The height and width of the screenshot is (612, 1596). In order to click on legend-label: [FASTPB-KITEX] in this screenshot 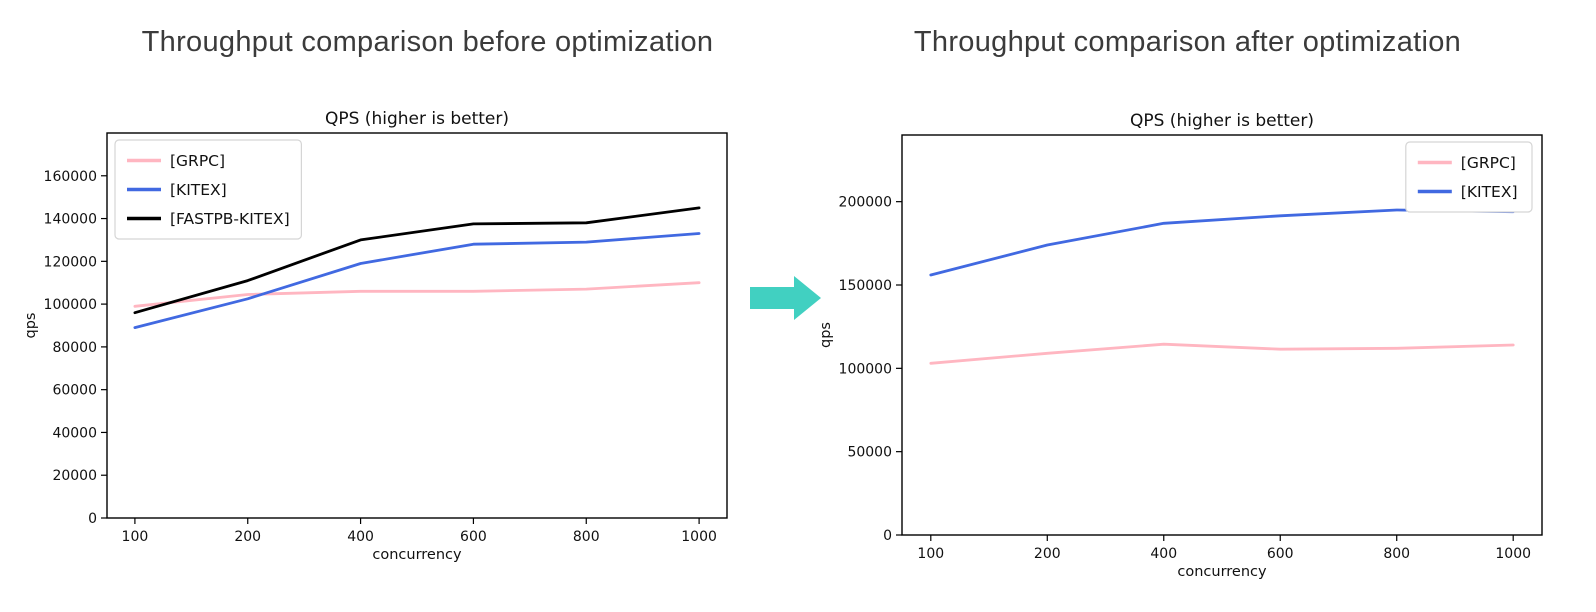, I will do `click(230, 219)`.